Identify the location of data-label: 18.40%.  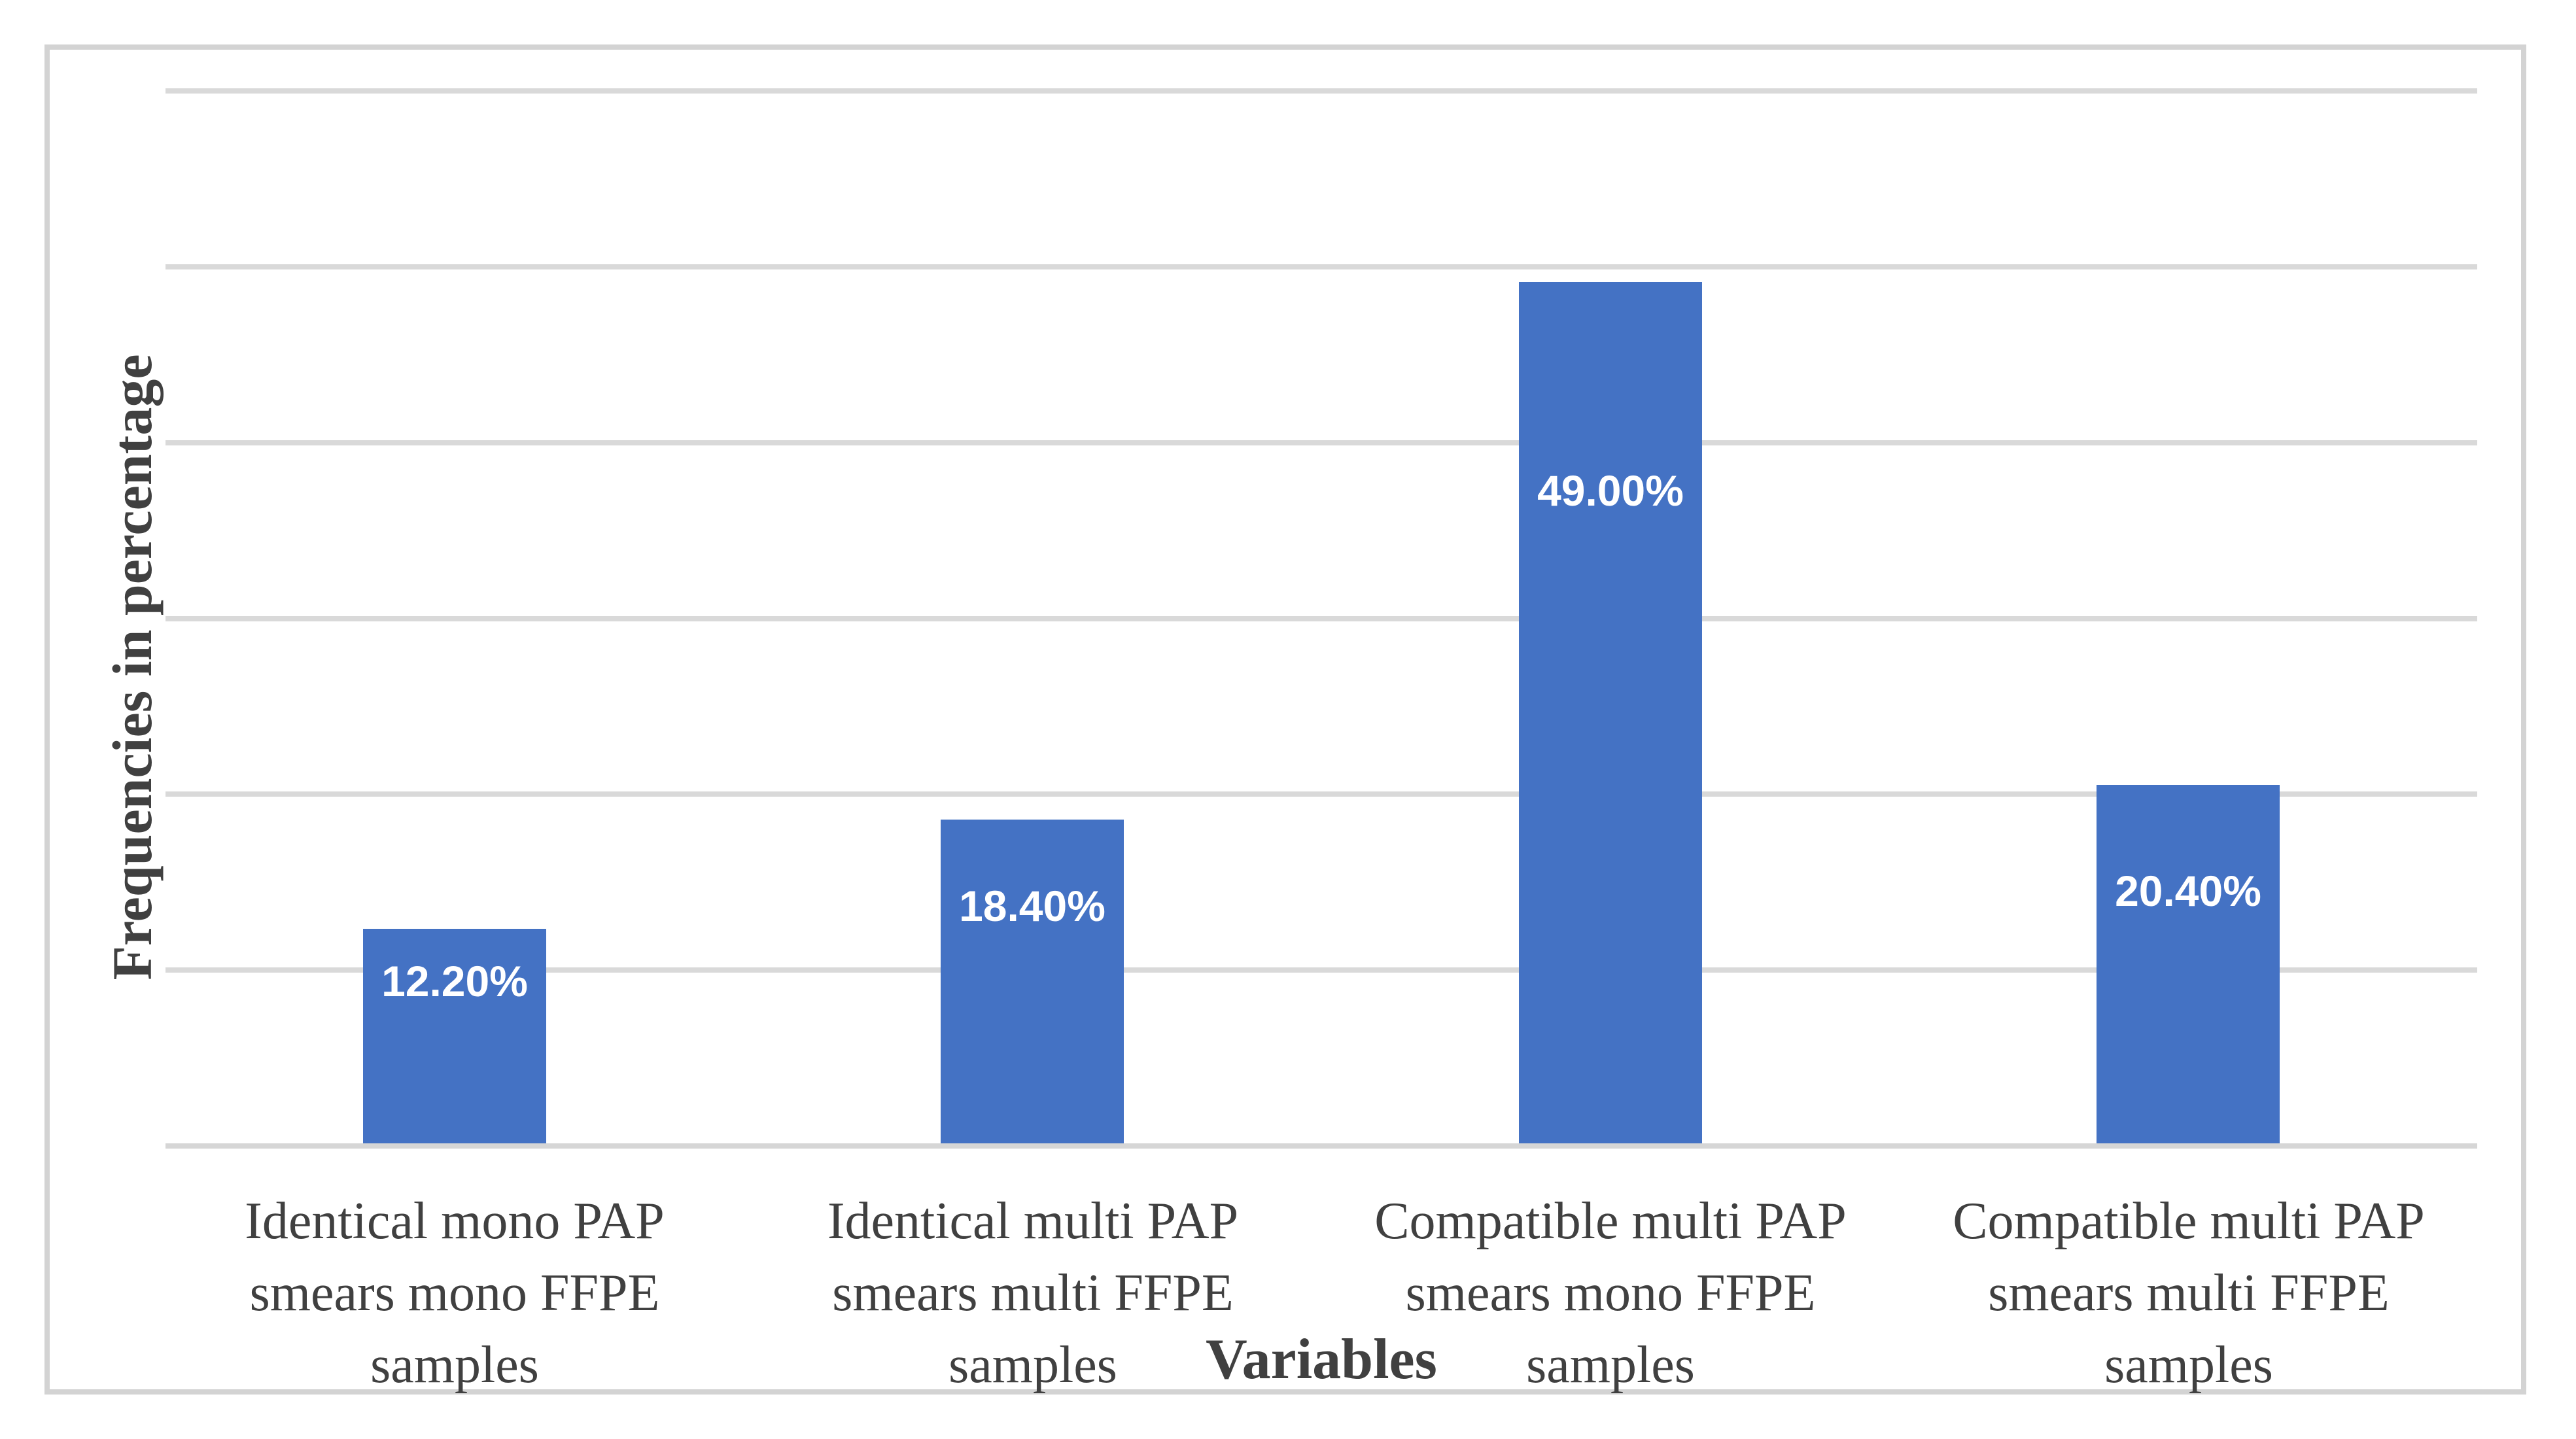
(1032, 906).